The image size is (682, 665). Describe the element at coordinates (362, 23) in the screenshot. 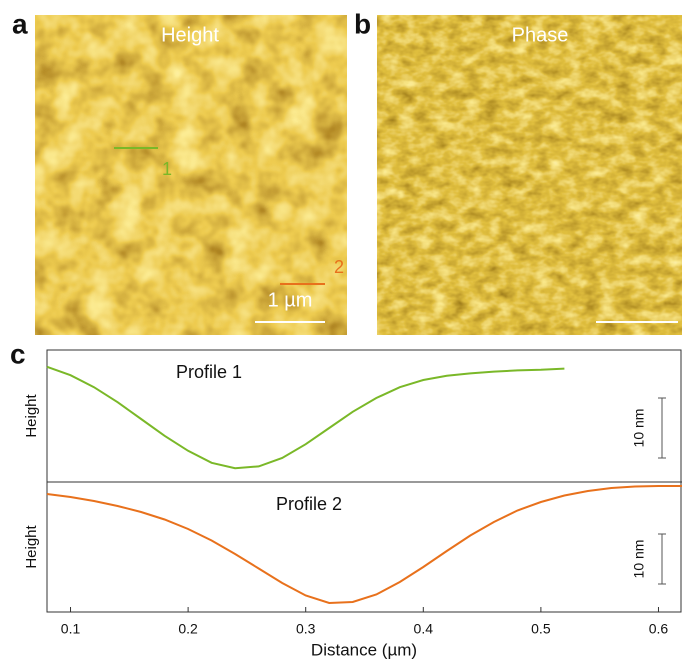

I see `panel-label: b` at that location.